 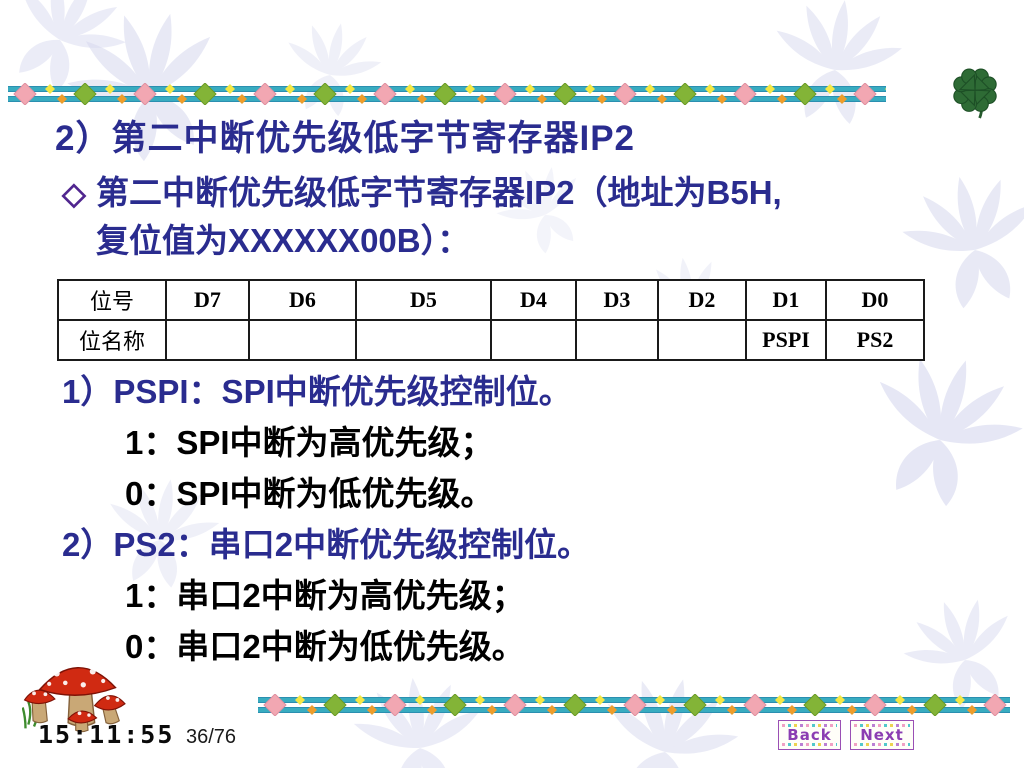 What do you see at coordinates (875, 300) in the screenshot?
I see `header-cell: D0` at bounding box center [875, 300].